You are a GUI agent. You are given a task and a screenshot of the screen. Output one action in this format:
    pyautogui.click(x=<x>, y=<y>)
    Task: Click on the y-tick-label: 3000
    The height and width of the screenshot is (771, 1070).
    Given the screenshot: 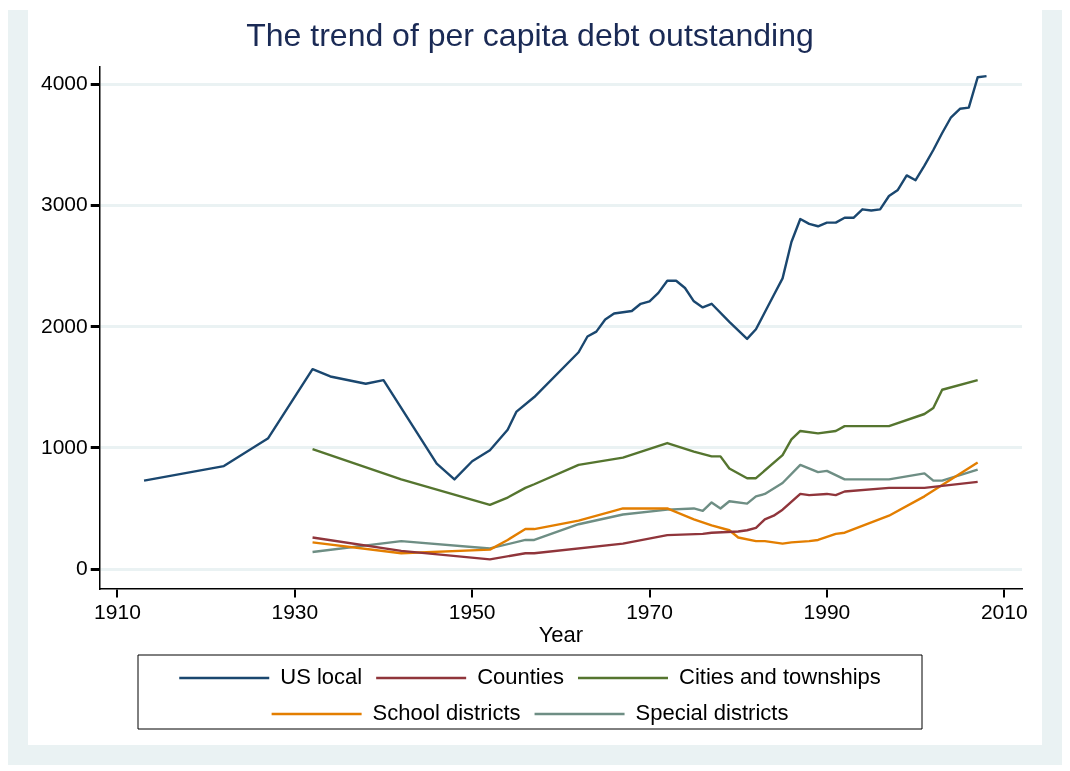 What is the action you would take?
    pyautogui.click(x=64, y=204)
    